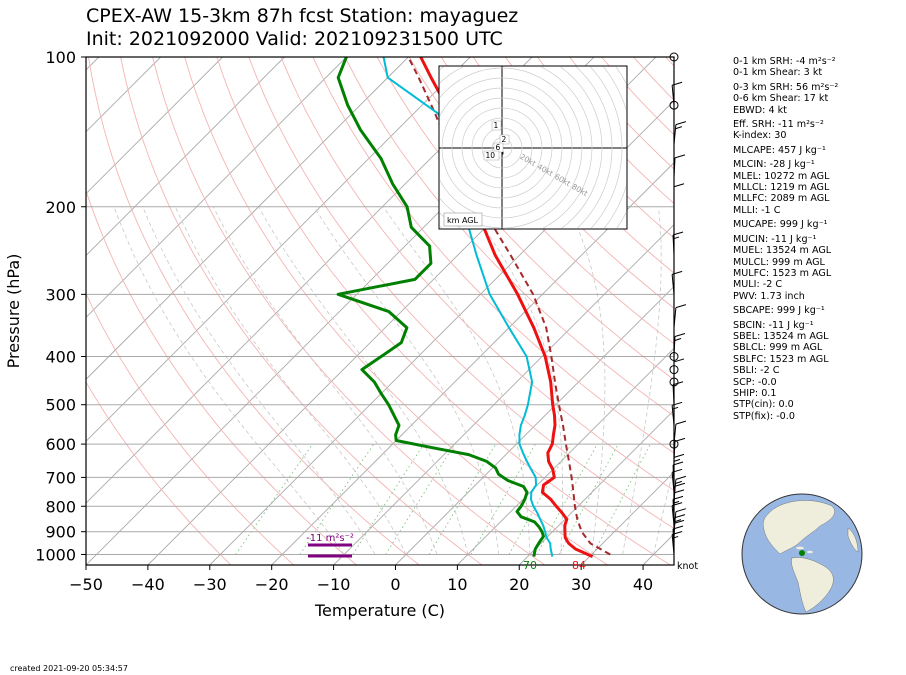 The image size is (906, 675). I want to click on y-axis-ticks: 100 200 300 400 500 600 700 800 900 1000, so click(60, 306).